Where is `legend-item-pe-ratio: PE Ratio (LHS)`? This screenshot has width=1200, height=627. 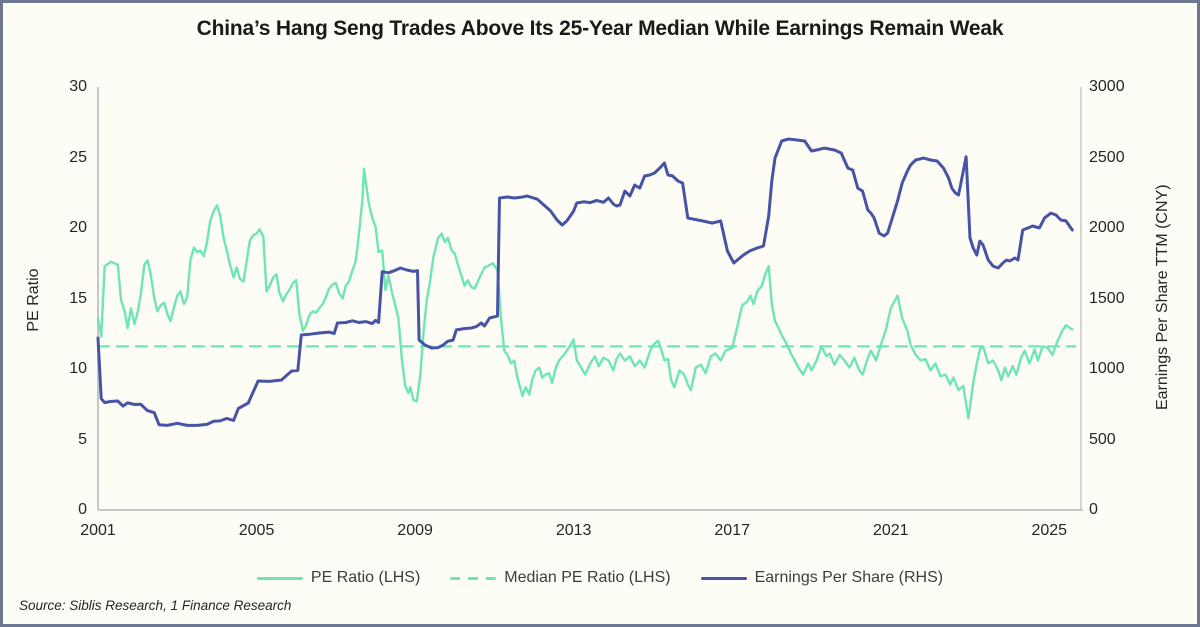
legend-item-pe-ratio: PE Ratio (LHS) is located at coordinates (338, 578).